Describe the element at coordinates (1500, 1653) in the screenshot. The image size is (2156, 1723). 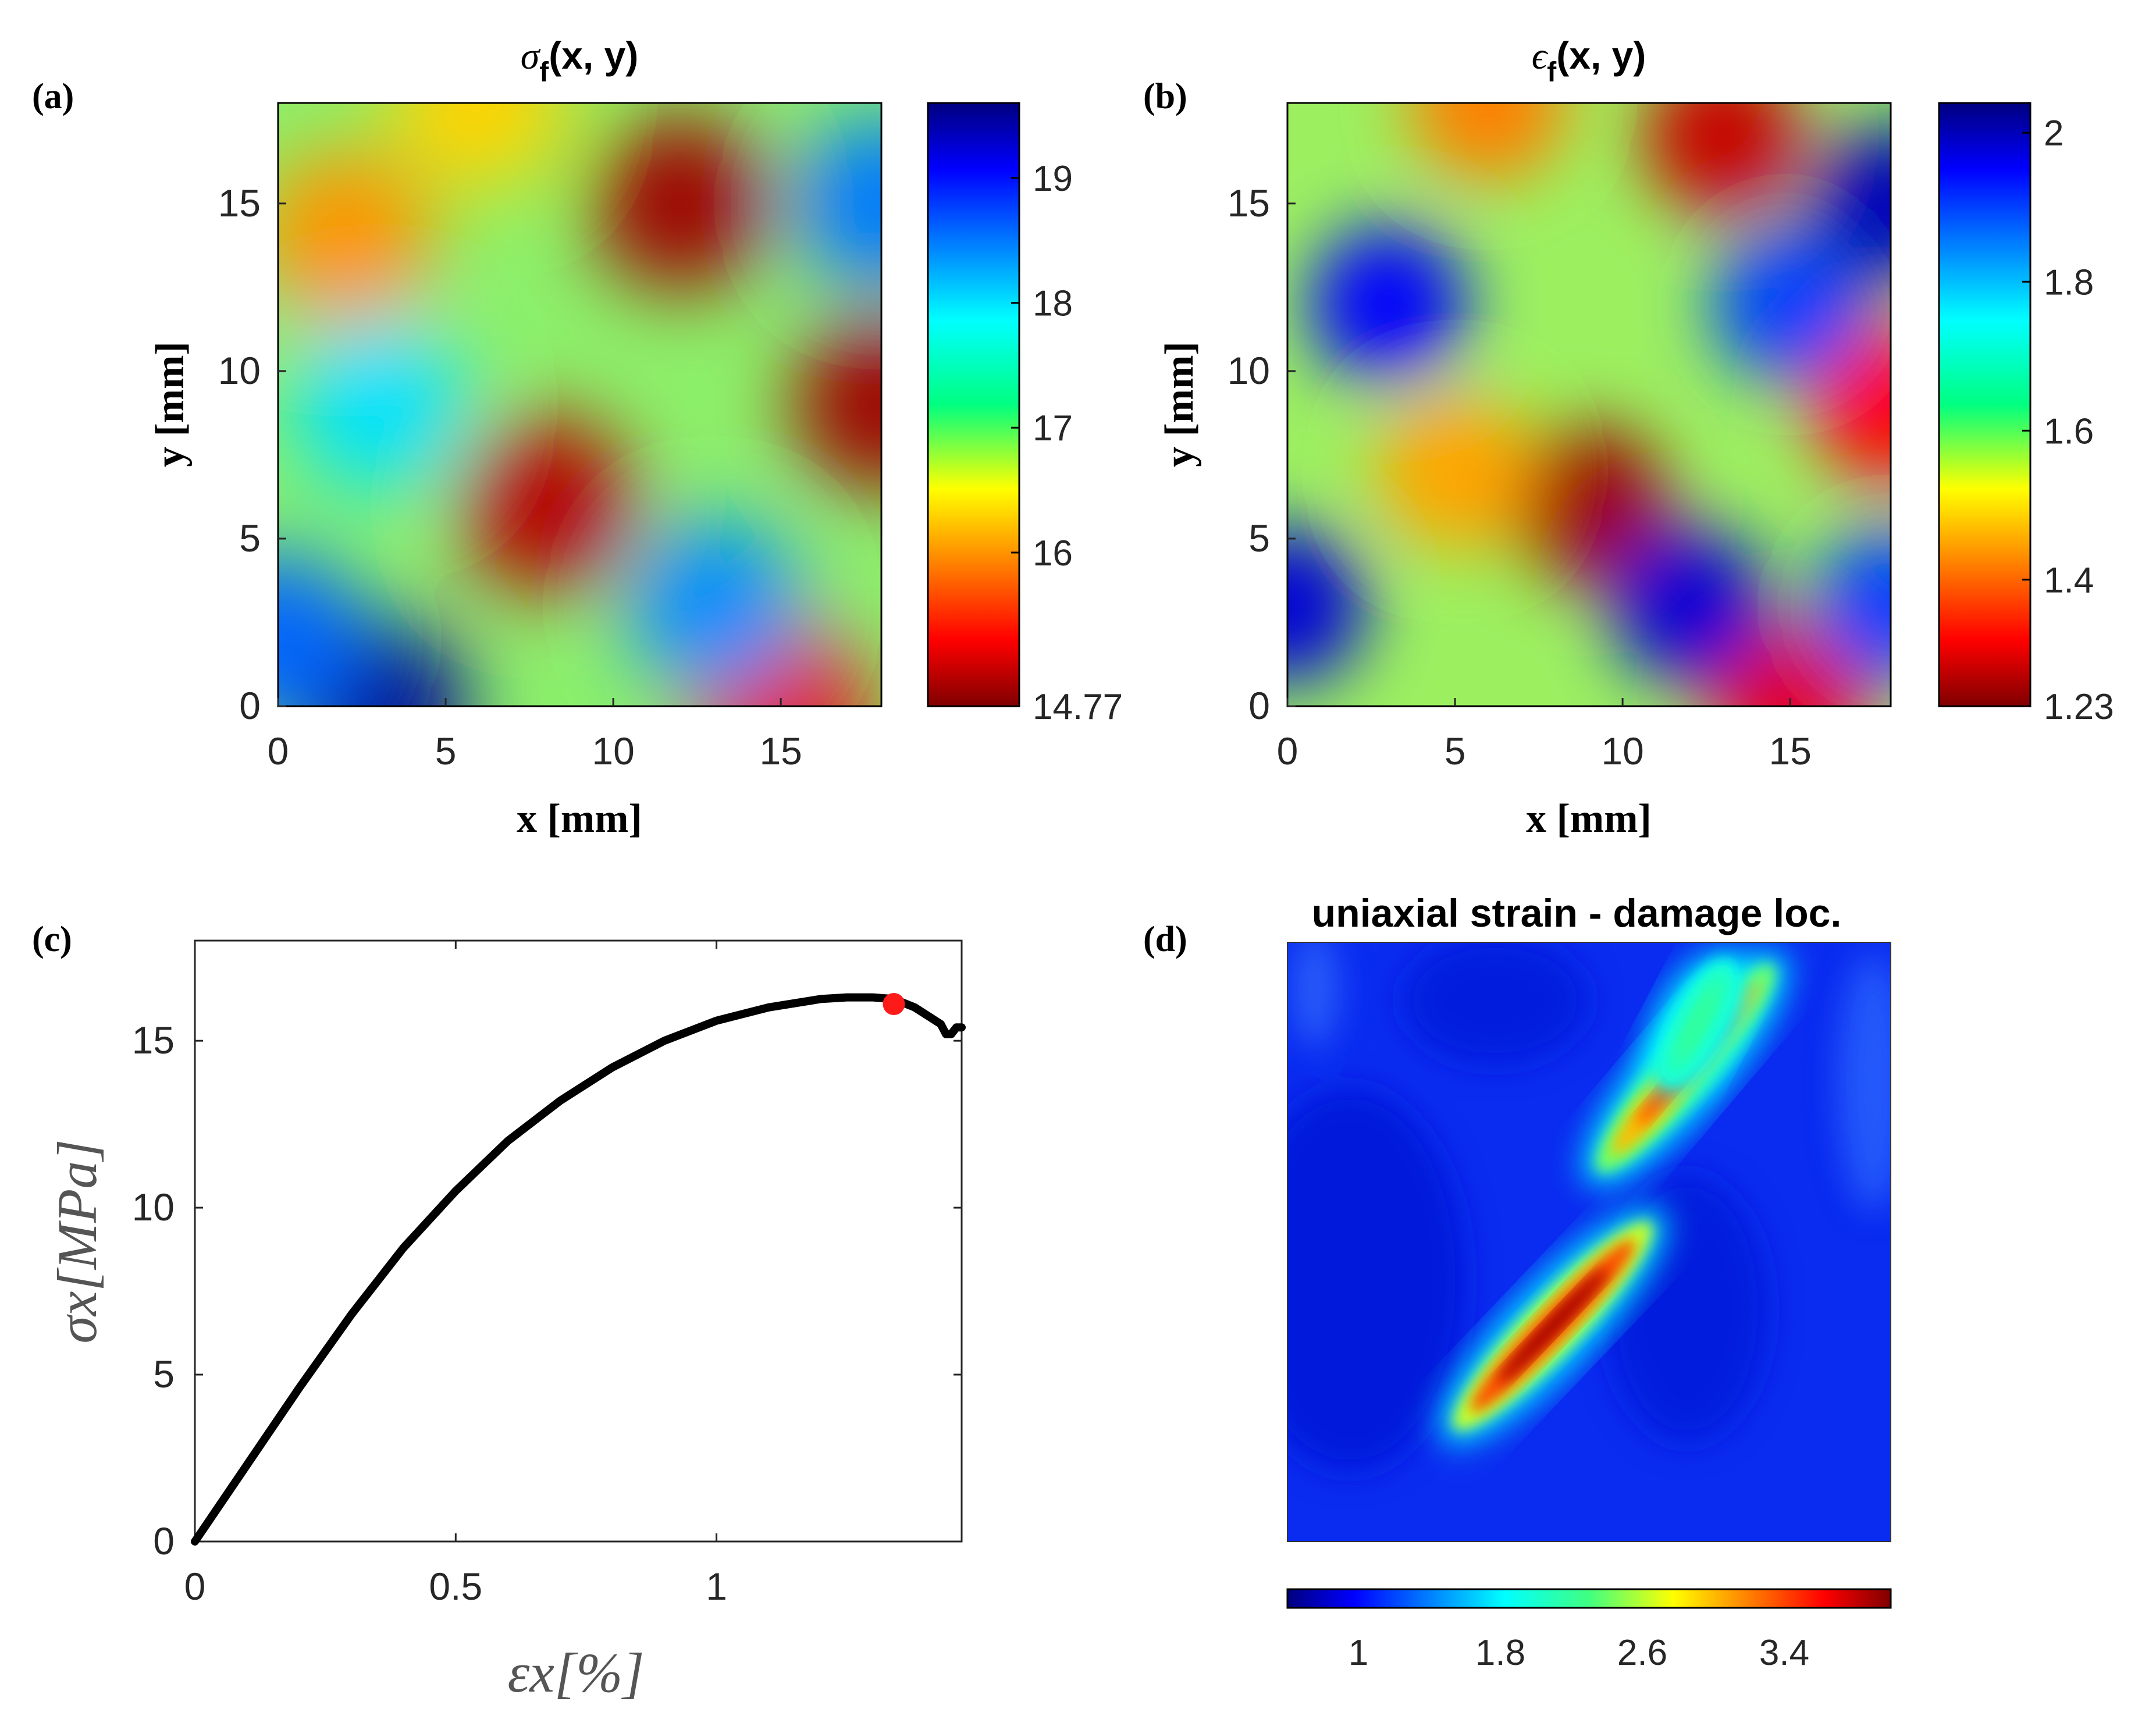
I see `colorbar-d-tick-label: 1.8` at that location.